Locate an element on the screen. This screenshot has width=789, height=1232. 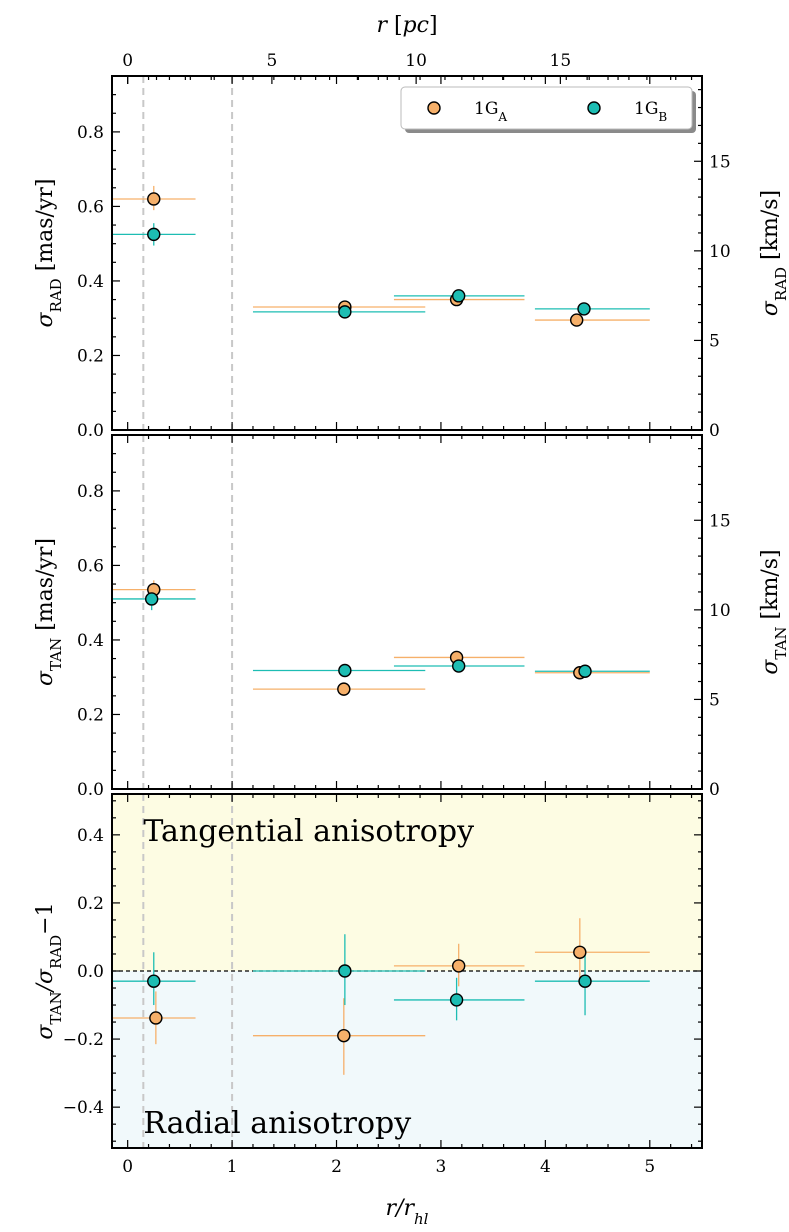
y-tick-label: −0.2 is located at coordinates (83, 1040).